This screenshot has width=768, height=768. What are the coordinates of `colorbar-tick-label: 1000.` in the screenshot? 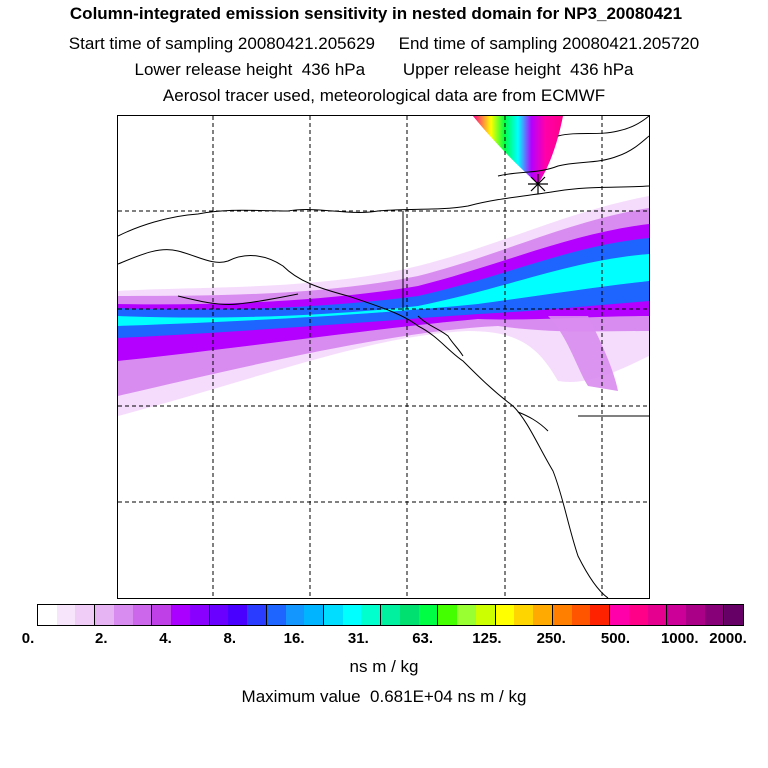 It's located at (679, 638).